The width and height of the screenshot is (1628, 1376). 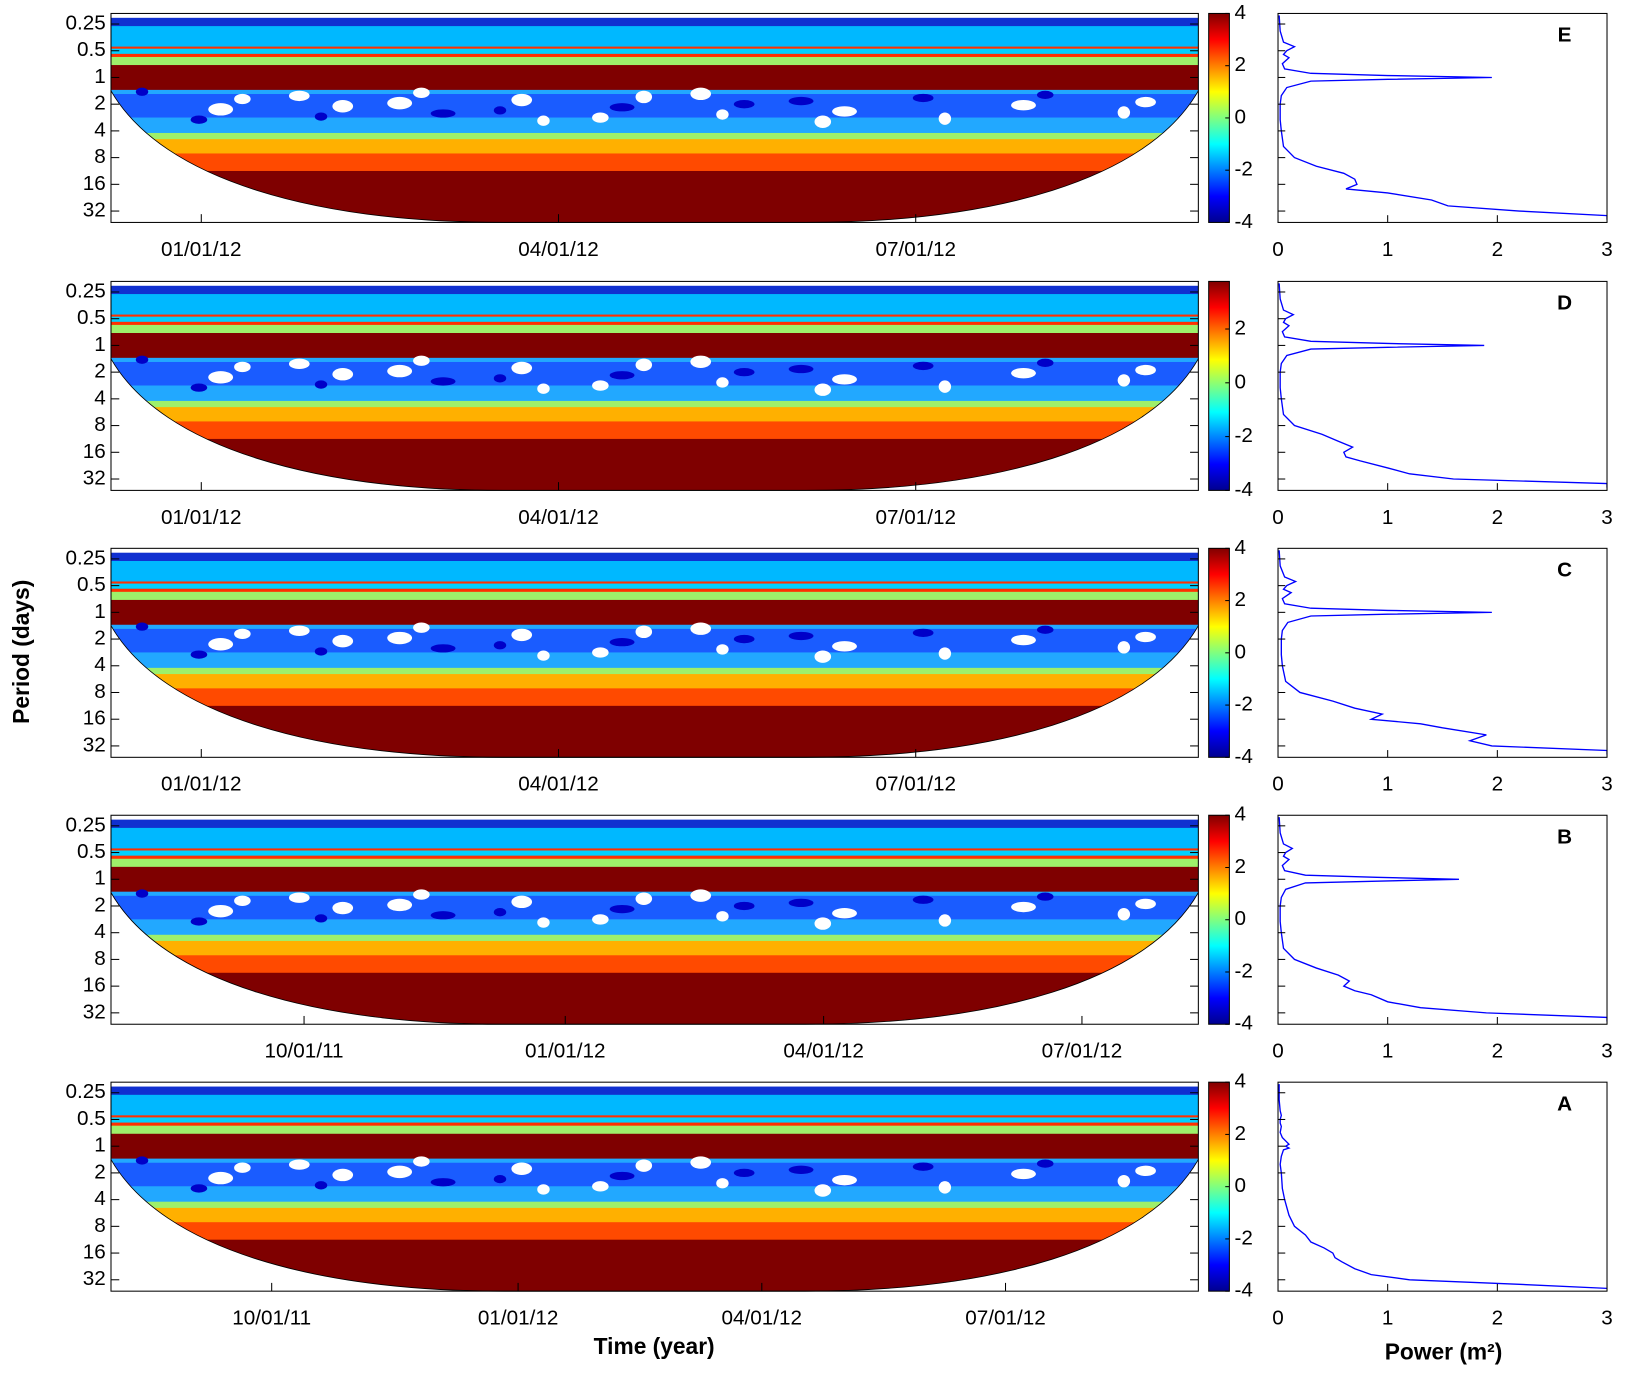 What do you see at coordinates (1241, 327) in the screenshot?
I see `colorbar-tick-label: 2` at bounding box center [1241, 327].